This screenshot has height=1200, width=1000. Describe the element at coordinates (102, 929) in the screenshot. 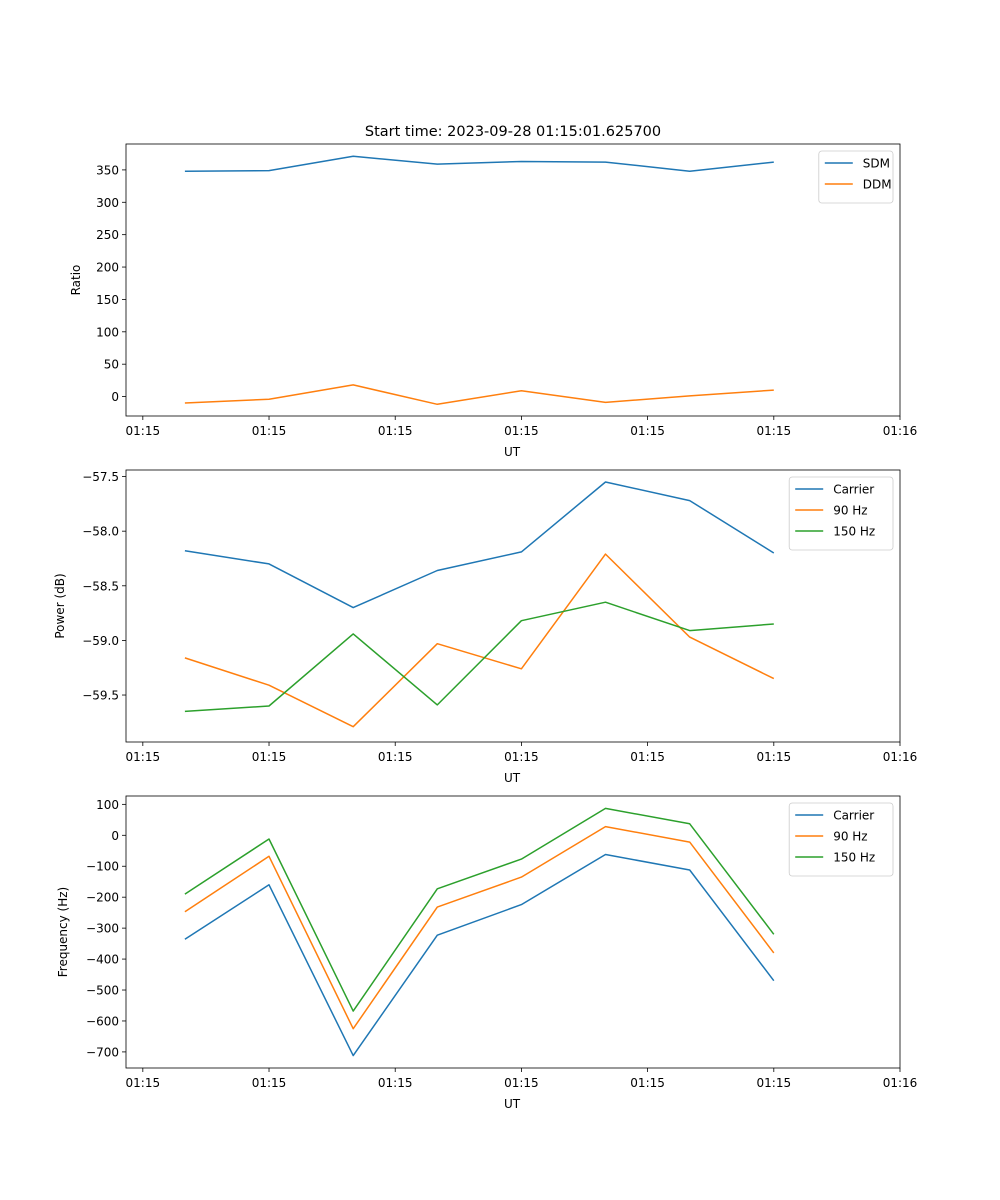

I see `frequency-y-tick-label: −300` at that location.